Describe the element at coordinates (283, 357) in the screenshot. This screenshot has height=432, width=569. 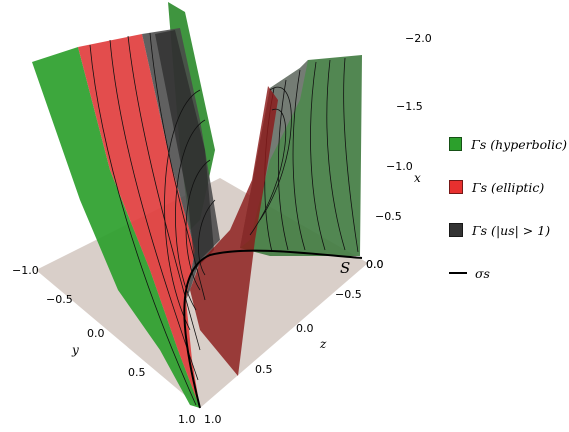
I see `z-axis: −0.5 0.0 0.5 1.0 z` at that location.